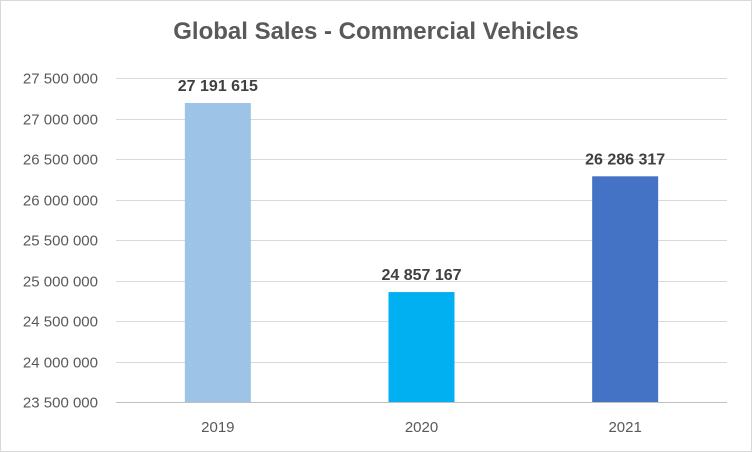 The image size is (752, 452). I want to click on y-tick-label: 25 500 000, so click(60, 241).